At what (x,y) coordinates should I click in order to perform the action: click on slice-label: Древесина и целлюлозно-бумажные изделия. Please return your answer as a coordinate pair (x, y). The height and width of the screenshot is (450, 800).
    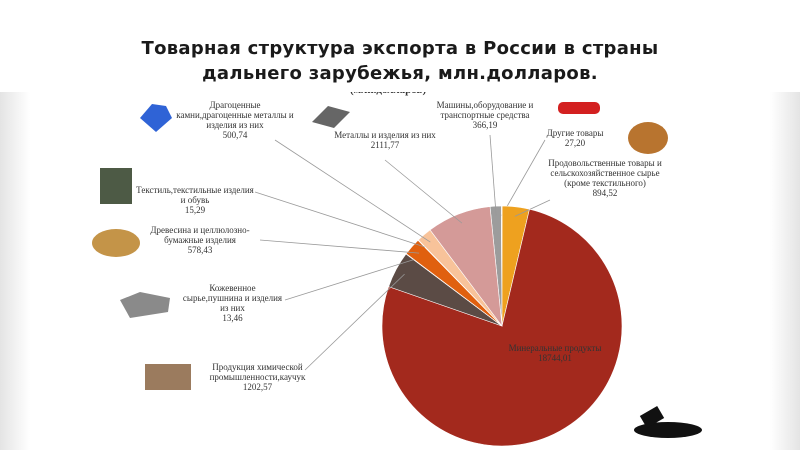
    Looking at the image, I should click on (200, 235).